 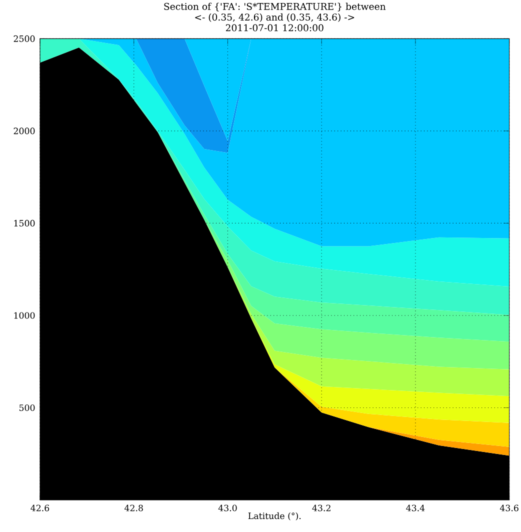 What do you see at coordinates (321, 508) in the screenshot?
I see `x-tick-label: 43.2` at bounding box center [321, 508].